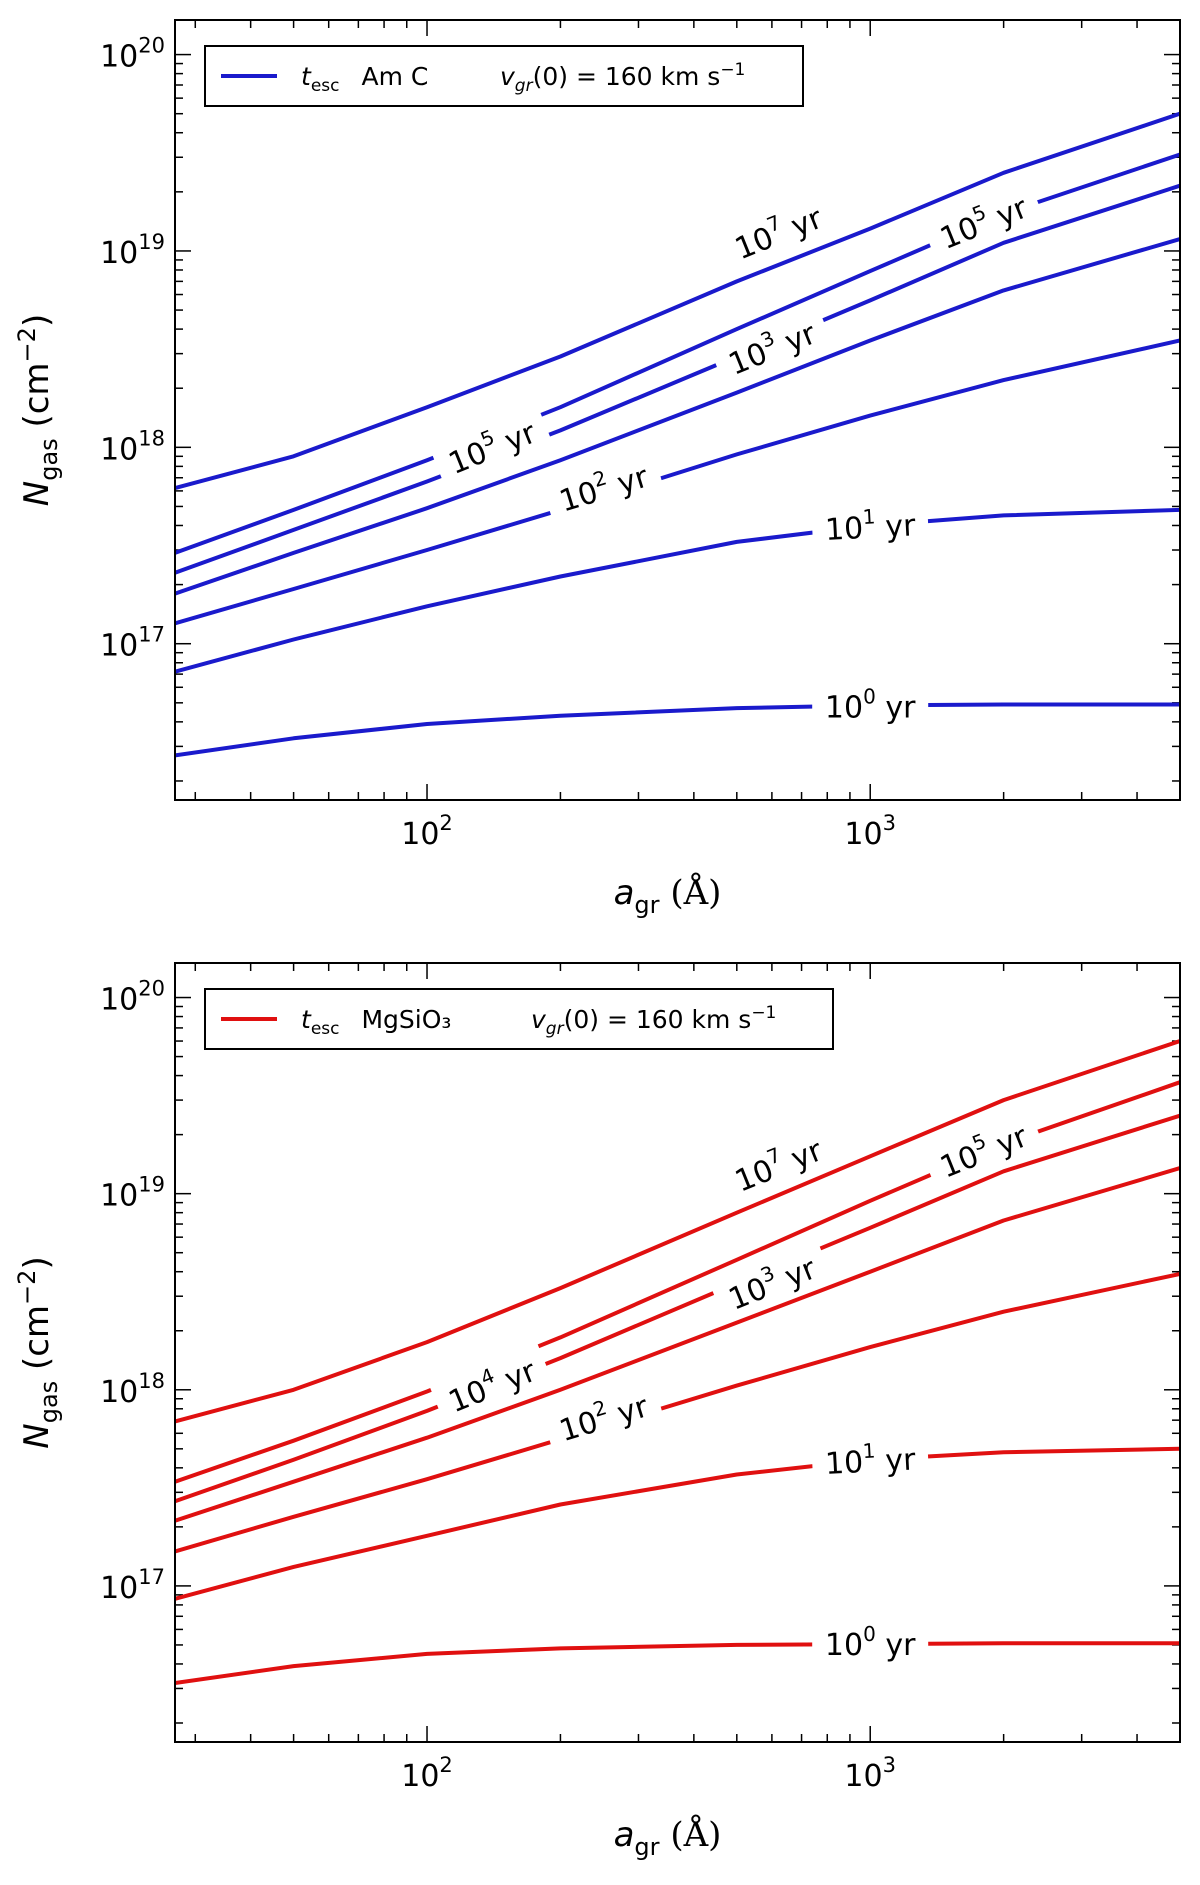 This screenshot has width=1200, height=1885. Describe the element at coordinates (364, 79) in the screenshot. I see `legend-label: tesc Am C` at that location.